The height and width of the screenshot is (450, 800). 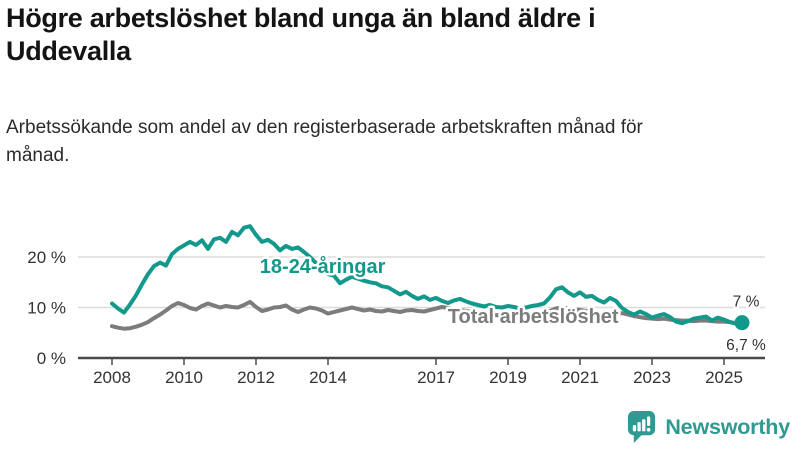 I want to click on x-tick-label: 2021, so click(x=580, y=377).